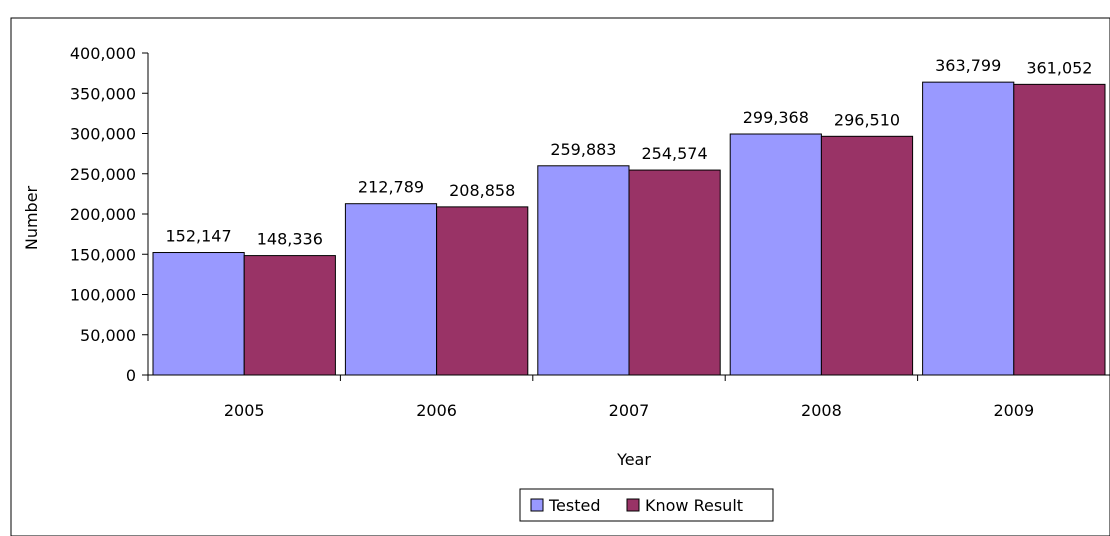 The image size is (1110, 536). What do you see at coordinates (675, 153) in the screenshot?
I see `data-label: 254,574` at bounding box center [675, 153].